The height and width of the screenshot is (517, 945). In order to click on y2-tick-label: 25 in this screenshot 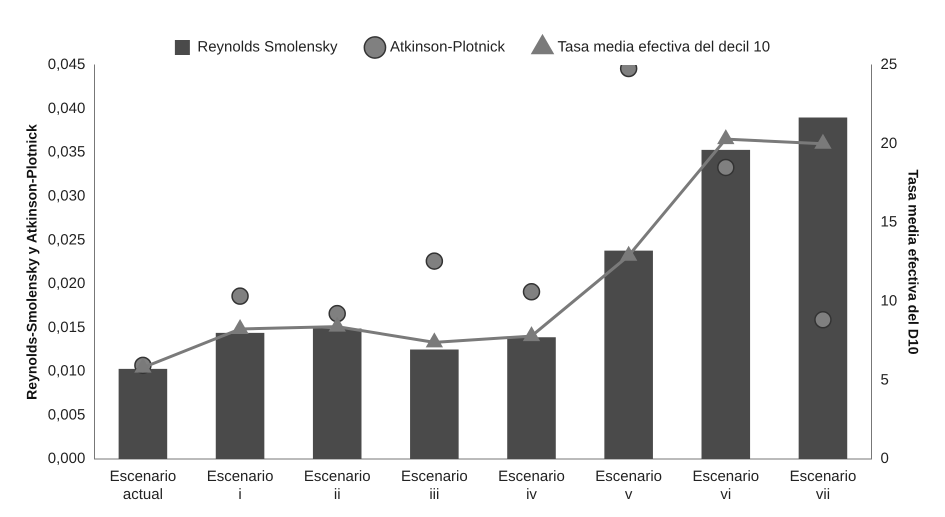, I will do `click(889, 65)`.